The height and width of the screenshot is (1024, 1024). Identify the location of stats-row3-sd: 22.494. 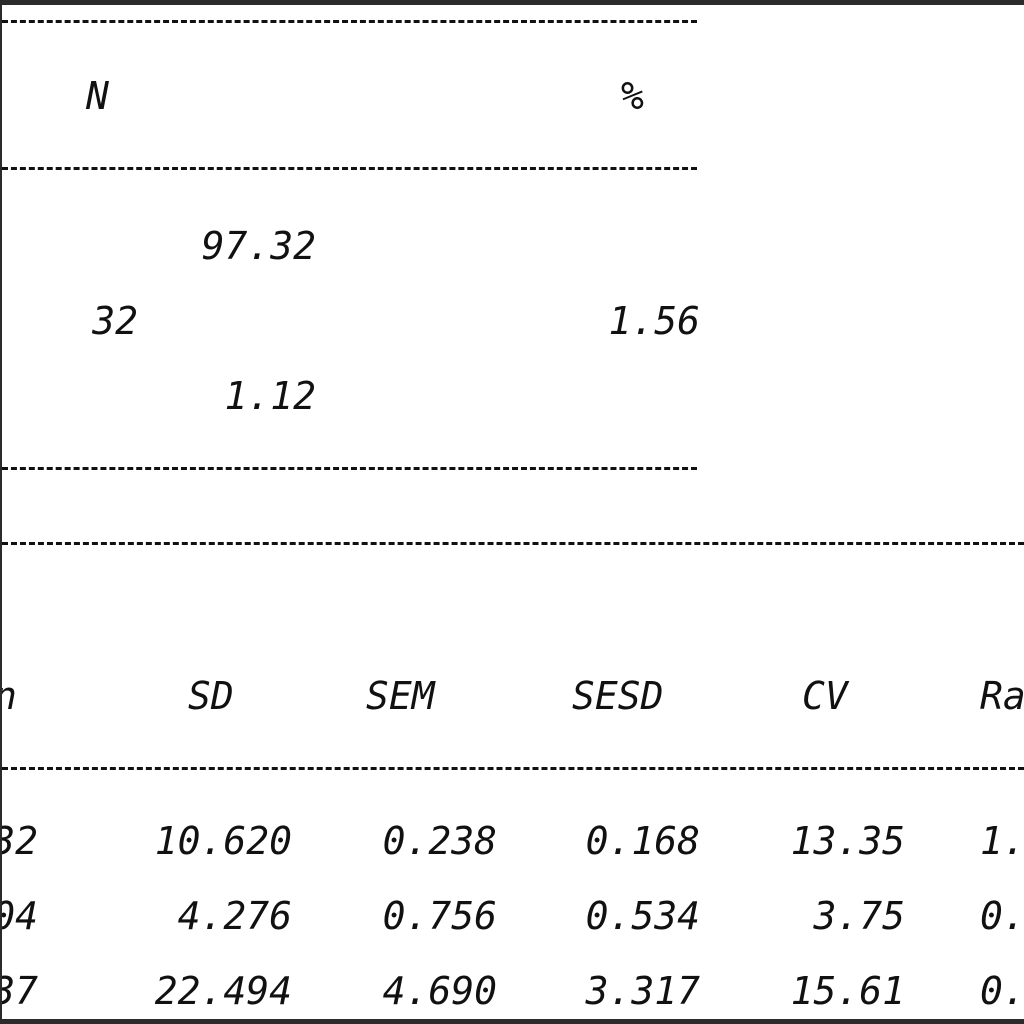
(223, 991).